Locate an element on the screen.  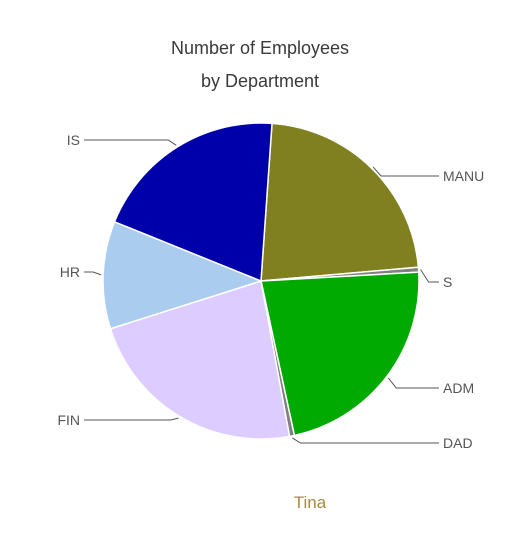
leader-line-dad is located at coordinates (365, 440).